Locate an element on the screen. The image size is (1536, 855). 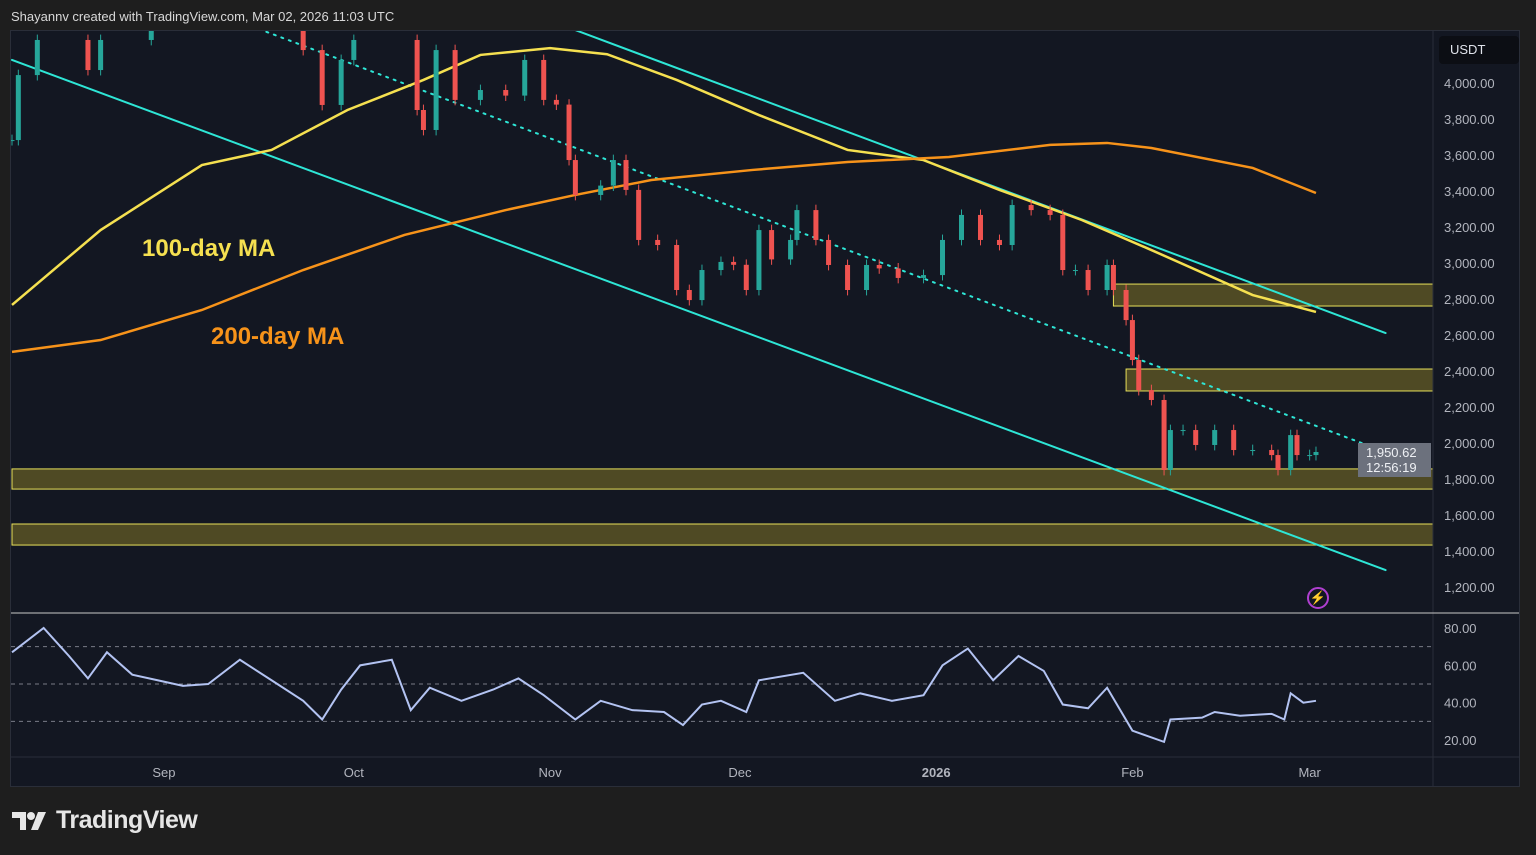
time-tick-label: Nov is located at coordinates (550, 772).